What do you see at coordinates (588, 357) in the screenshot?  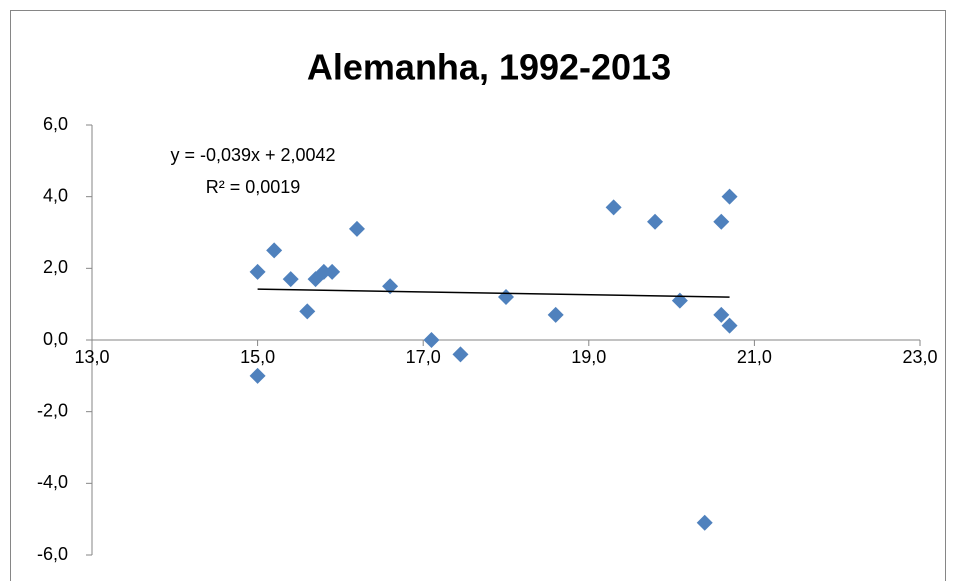 I see `x-tick-label: 19,0` at bounding box center [588, 357].